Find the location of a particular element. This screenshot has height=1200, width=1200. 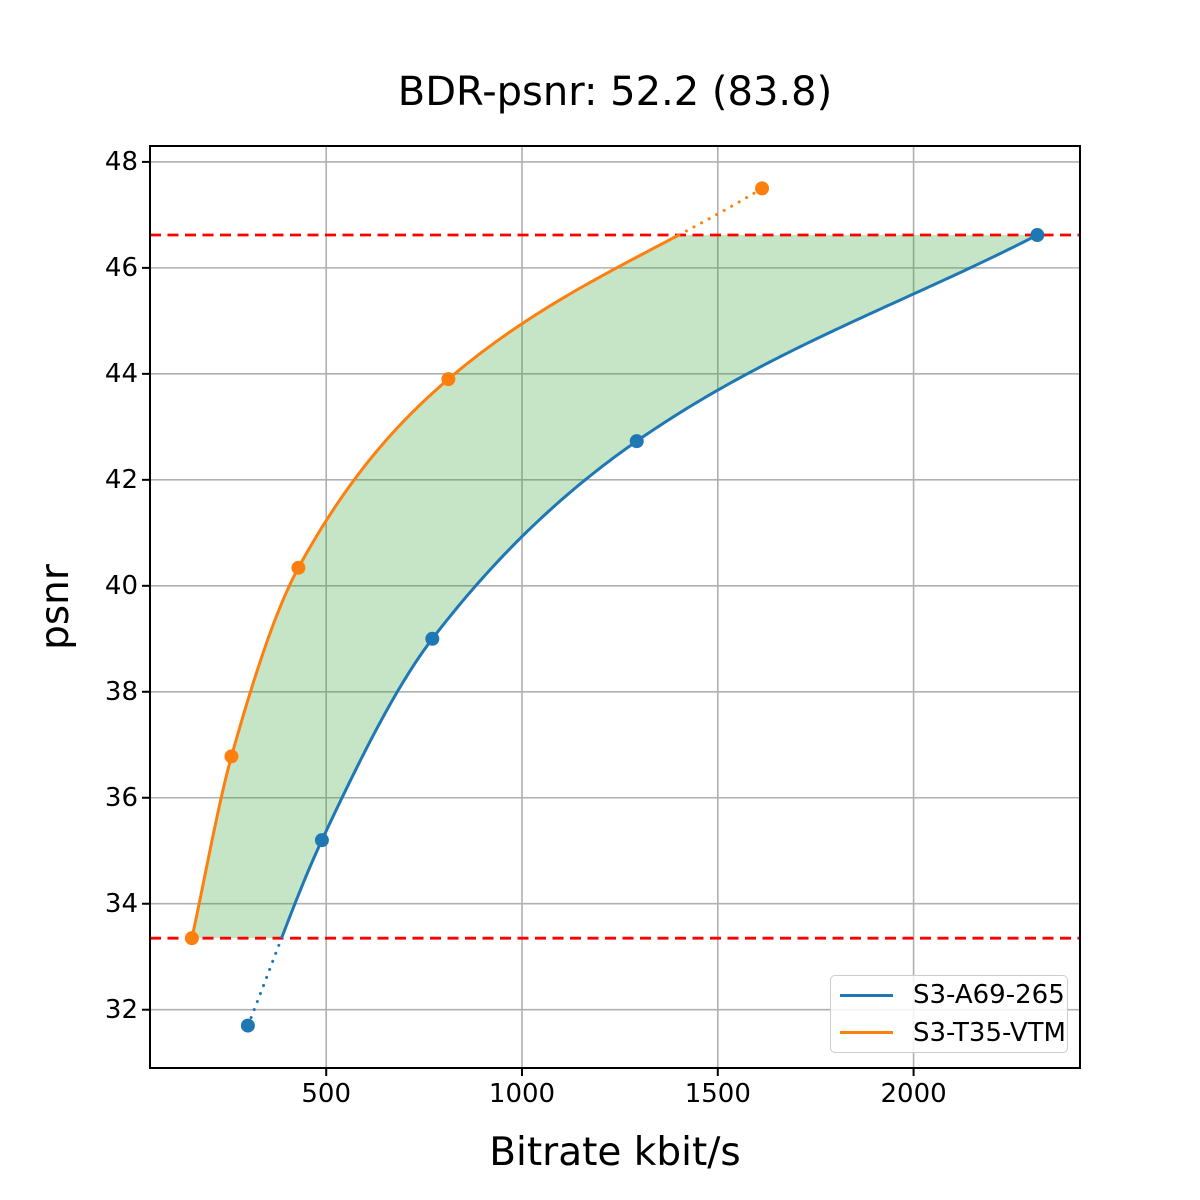

y-tick-label: 36 is located at coordinates (121, 797).